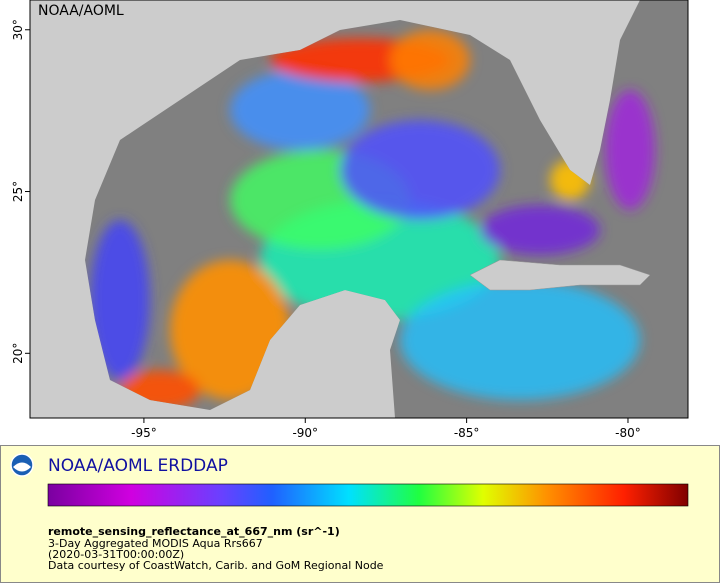 This screenshot has height=587, width=720. I want to click on lat-tick-label: 20°, so click(18, 353).